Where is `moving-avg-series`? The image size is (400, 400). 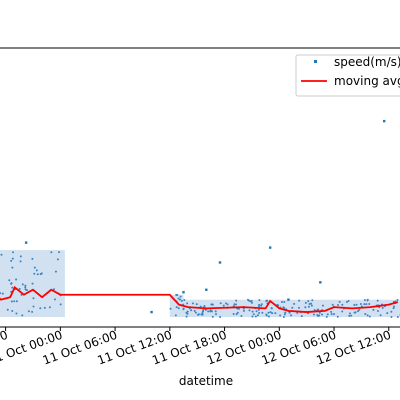
moving-avg-series is located at coordinates (199, 299).